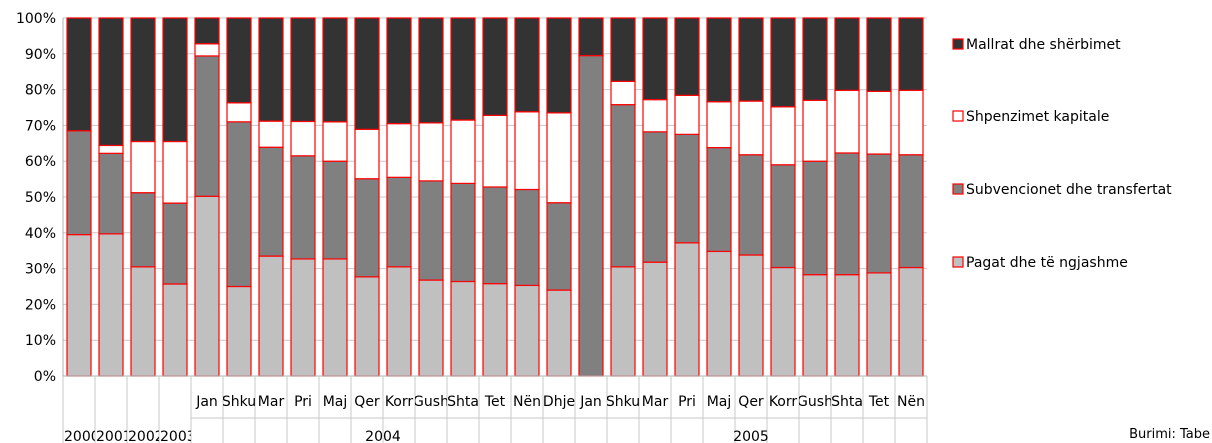  What do you see at coordinates (40, 126) in the screenshot?
I see `y-tick-label: 70%` at bounding box center [40, 126].